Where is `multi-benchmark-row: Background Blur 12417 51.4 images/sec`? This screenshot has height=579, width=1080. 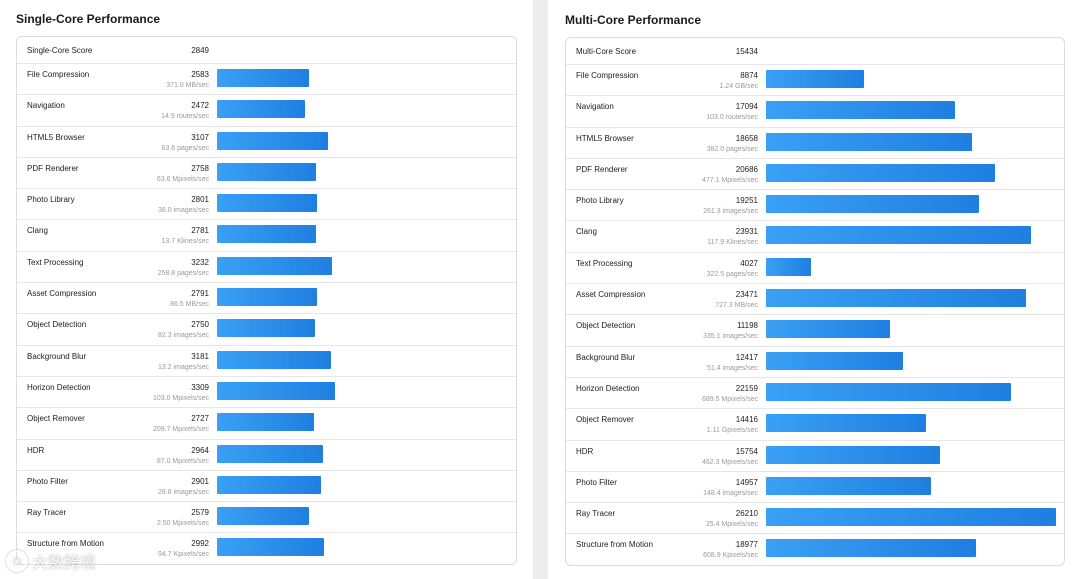
multi-benchmark-row: Background Blur 12417 51.4 images/sec is located at coordinates (815, 362).